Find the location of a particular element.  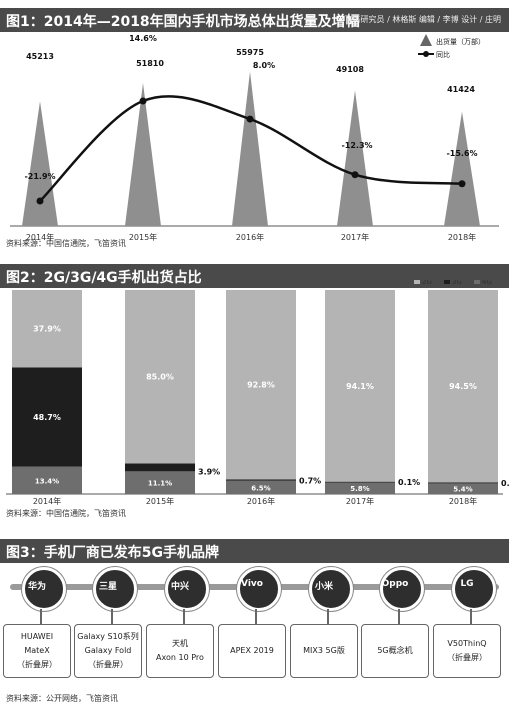

yoy-value-label: -21.9% is located at coordinates (39, 176).